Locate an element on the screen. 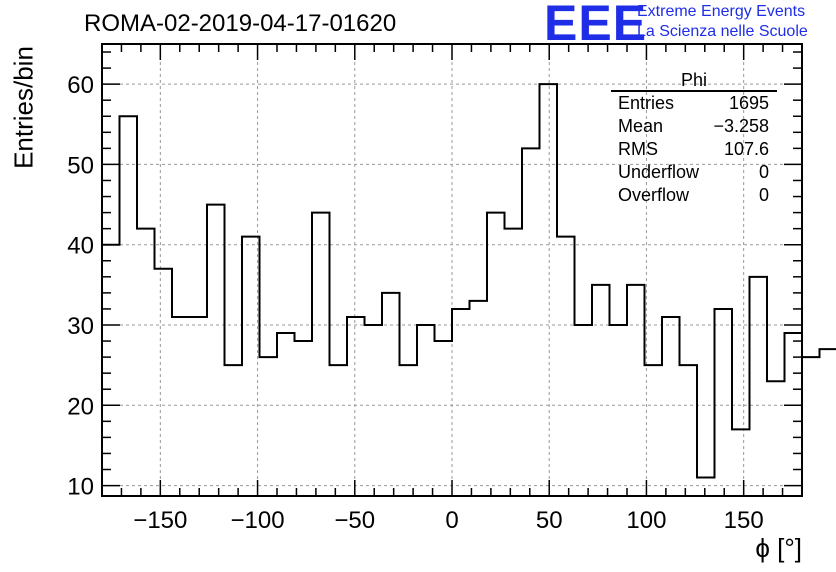 The height and width of the screenshot is (572, 836). y-axis-label: Entries/bin is located at coordinates (23, 107).